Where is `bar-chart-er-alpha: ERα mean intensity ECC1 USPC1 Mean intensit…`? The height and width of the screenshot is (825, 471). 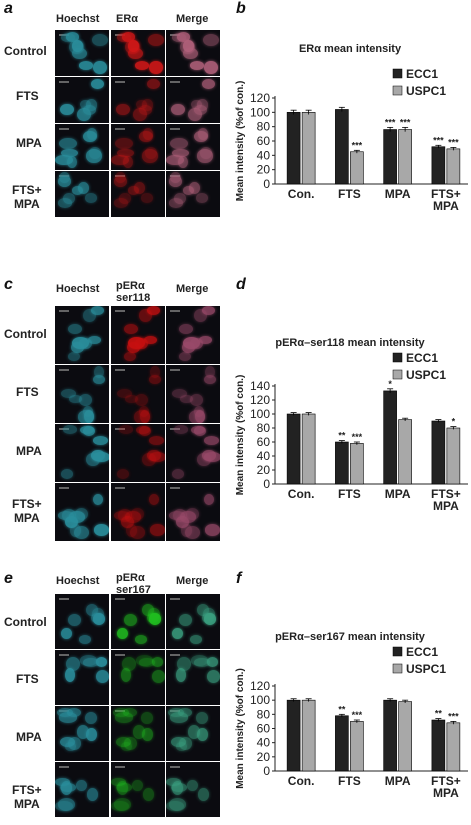 bar-chart-er-alpha: ERα mean intensity ECC1 USPC1 Mean intensit… is located at coordinates (351, 128).